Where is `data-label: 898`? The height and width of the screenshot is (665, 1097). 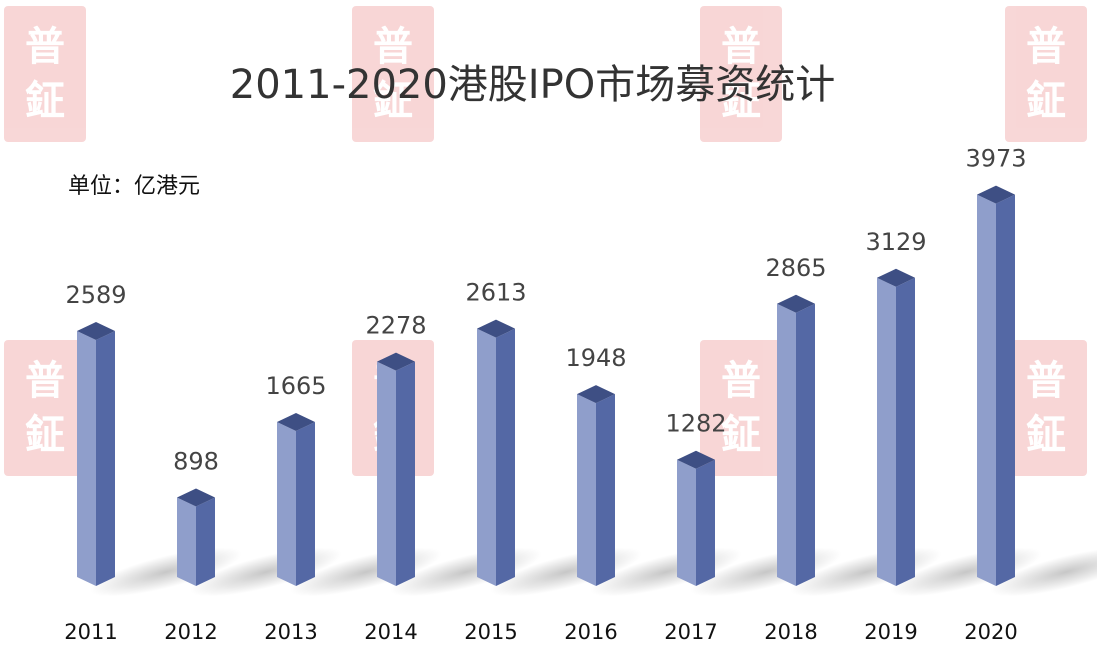
data-label: 898 is located at coordinates (196, 462).